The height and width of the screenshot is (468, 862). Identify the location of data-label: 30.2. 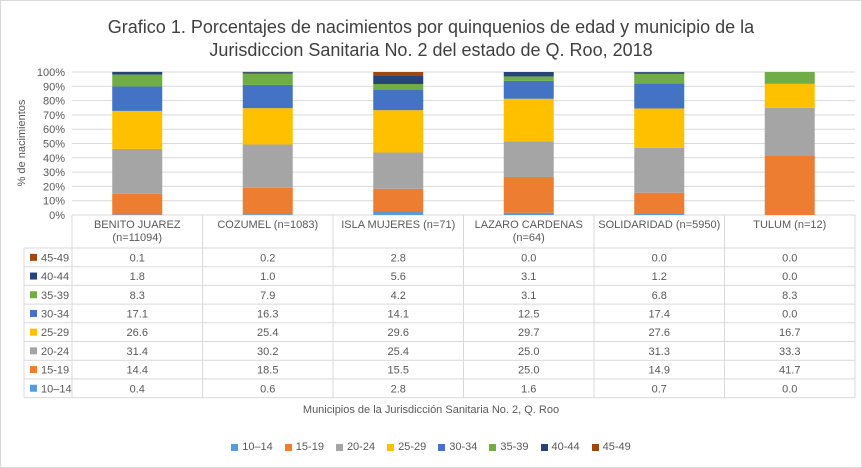
(267, 352).